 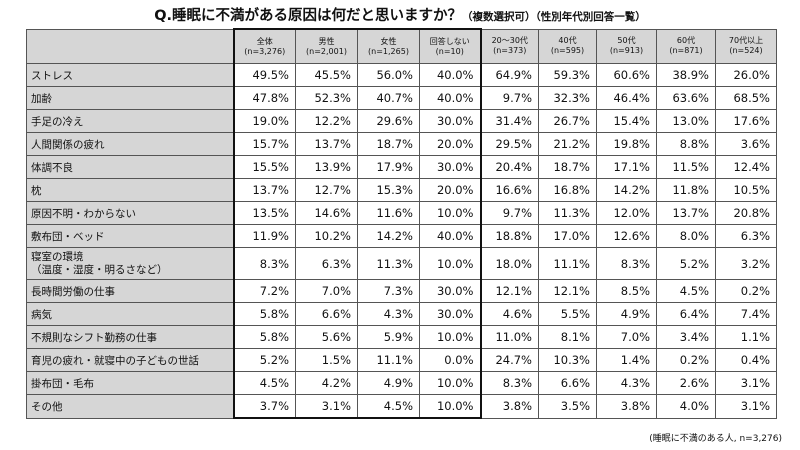 What do you see at coordinates (686, 75) in the screenshot?
I see `percent-cell: 38.9%` at bounding box center [686, 75].